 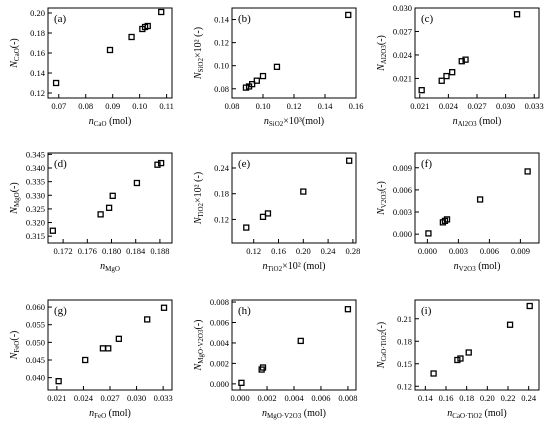 I want to click on y-tick-label: 0.008, so click(x=219, y=302).